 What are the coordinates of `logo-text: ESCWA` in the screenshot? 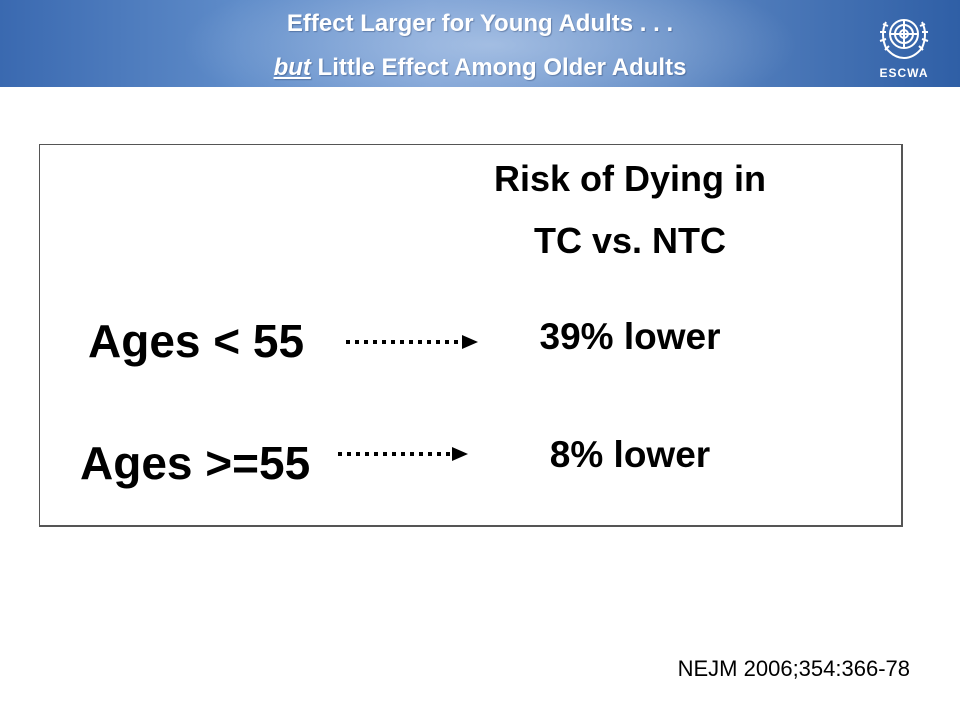 It's located at (904, 73).